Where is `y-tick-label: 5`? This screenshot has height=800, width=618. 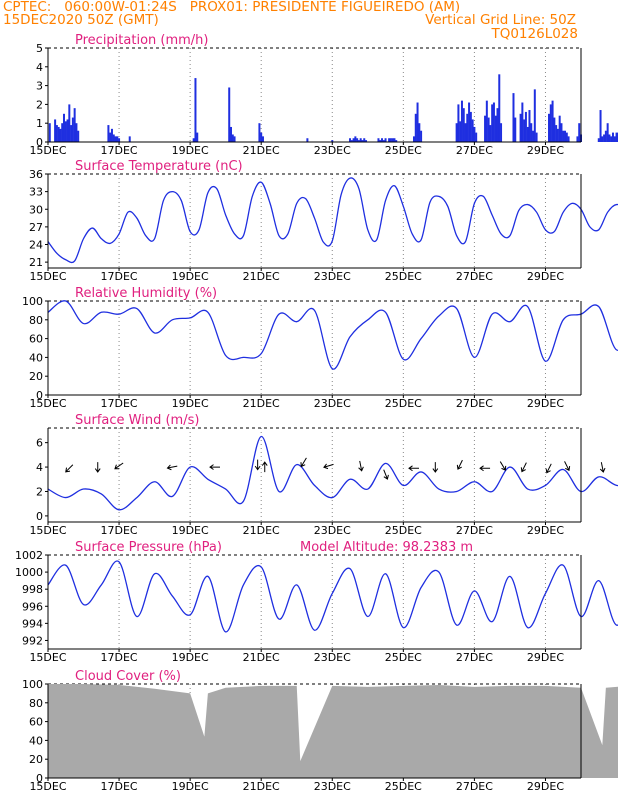
y-tick-label: 5 is located at coordinates (39, 48).